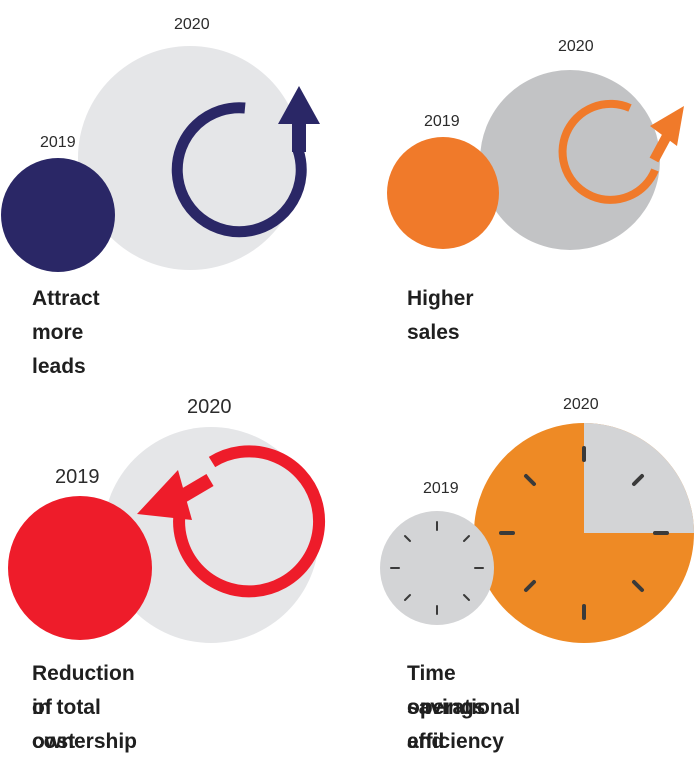 The height and width of the screenshot is (759, 700). I want to click on cost-year-2019: 2019, so click(77, 477).